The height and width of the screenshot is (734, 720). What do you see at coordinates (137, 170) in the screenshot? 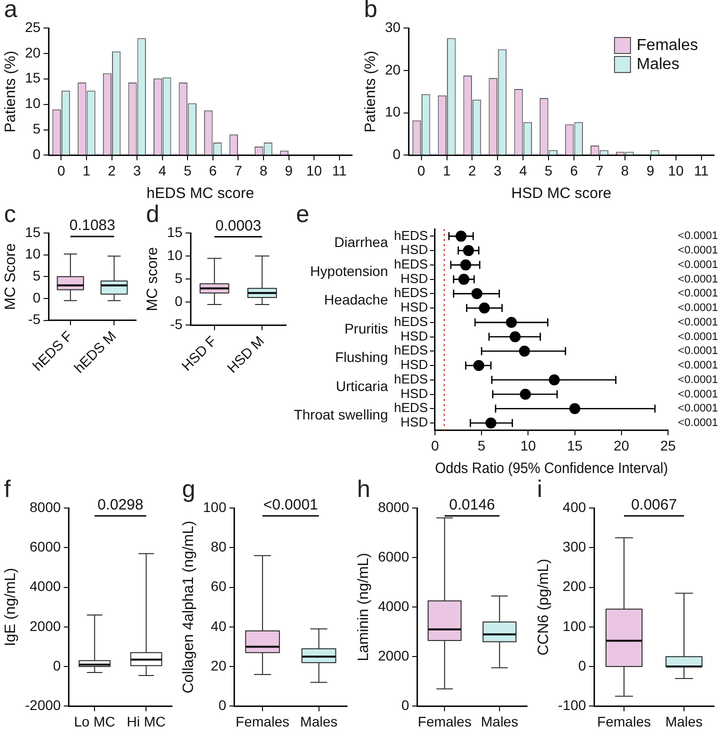
I see `x-tick-label: 3` at bounding box center [137, 170].